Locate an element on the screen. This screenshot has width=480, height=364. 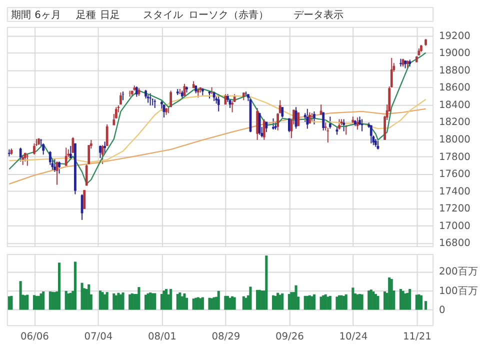
y-tick-label: 18600 is located at coordinates (454, 88).